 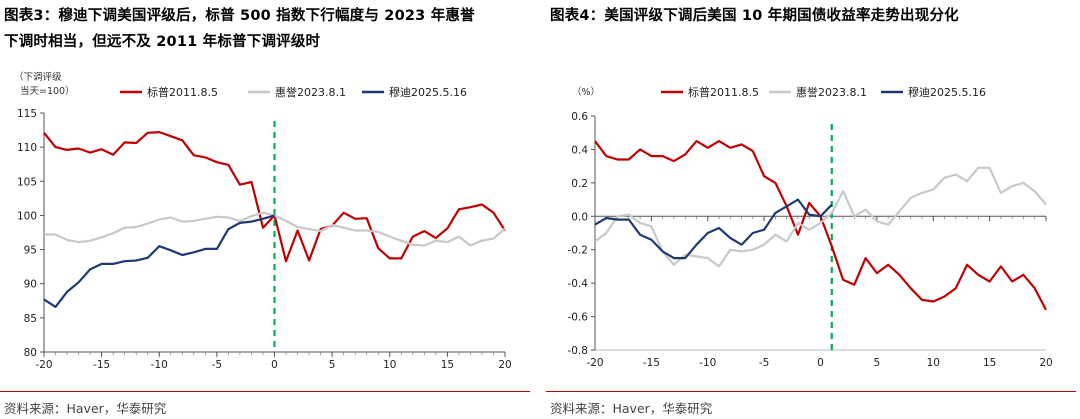 I want to click on y-tick-label-6: 110, so click(x=27, y=148).